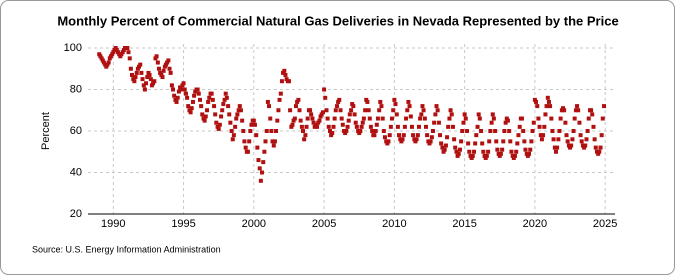 The image size is (675, 275). What do you see at coordinates (605, 224) in the screenshot?
I see `x-tick-label: 2025` at bounding box center [605, 224].